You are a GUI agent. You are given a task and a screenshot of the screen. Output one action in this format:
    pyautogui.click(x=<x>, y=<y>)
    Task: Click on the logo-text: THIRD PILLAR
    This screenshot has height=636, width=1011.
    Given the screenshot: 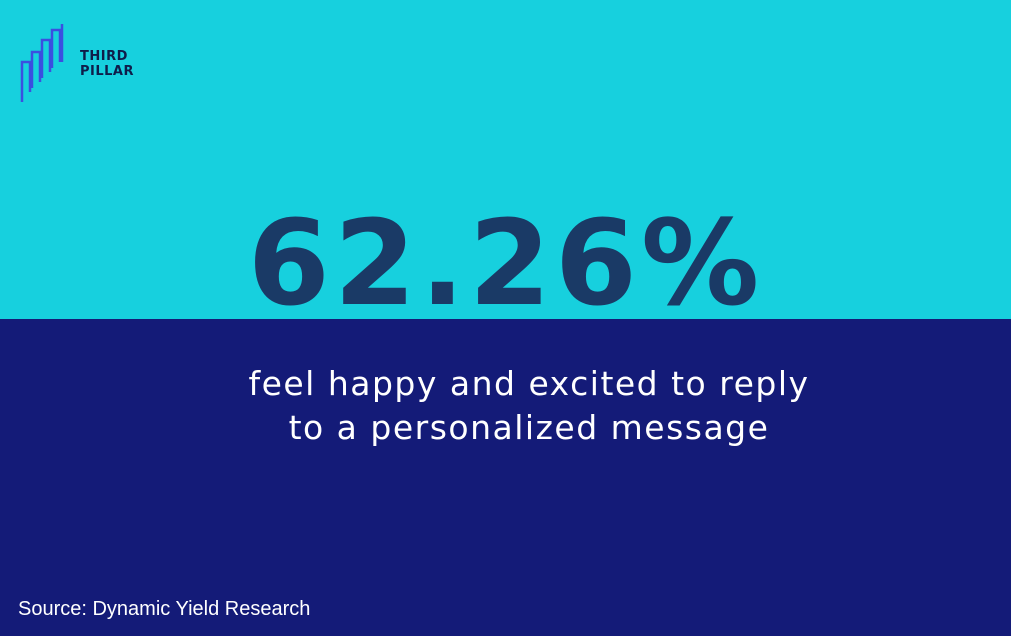 What is the action you would take?
    pyautogui.click(x=107, y=64)
    